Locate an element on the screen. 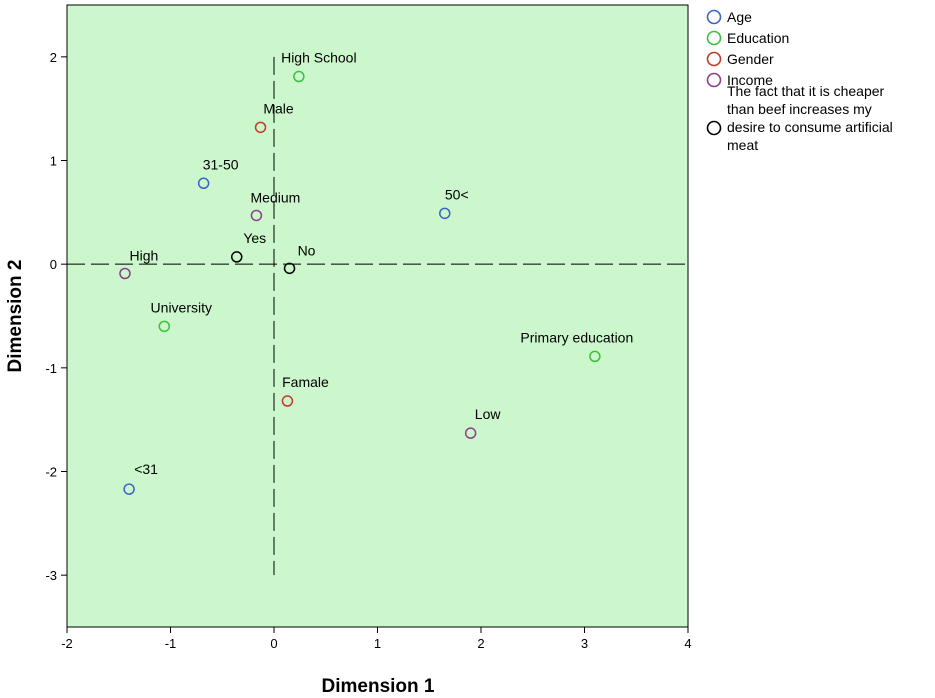 This screenshot has height=698, width=935. point-label: Primary education is located at coordinates (576, 337).